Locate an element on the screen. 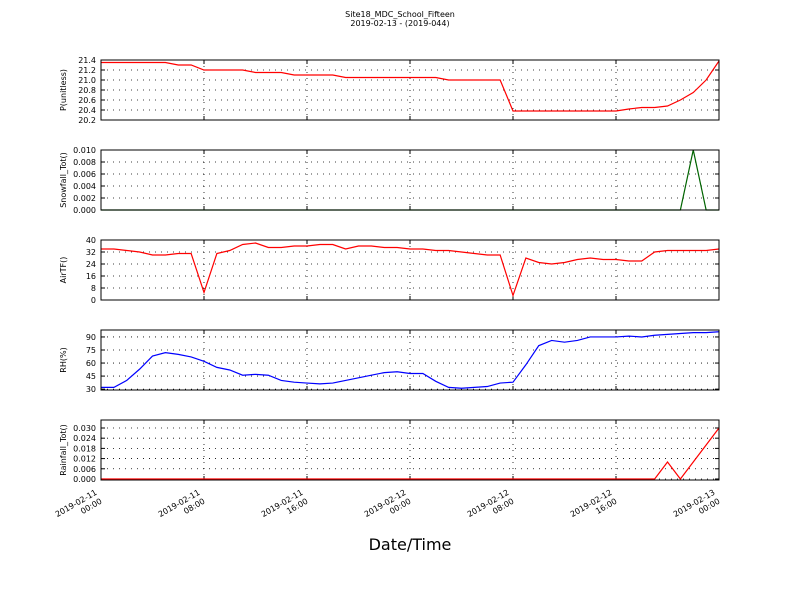  y-tick-label: 20.8 is located at coordinates (87, 90).